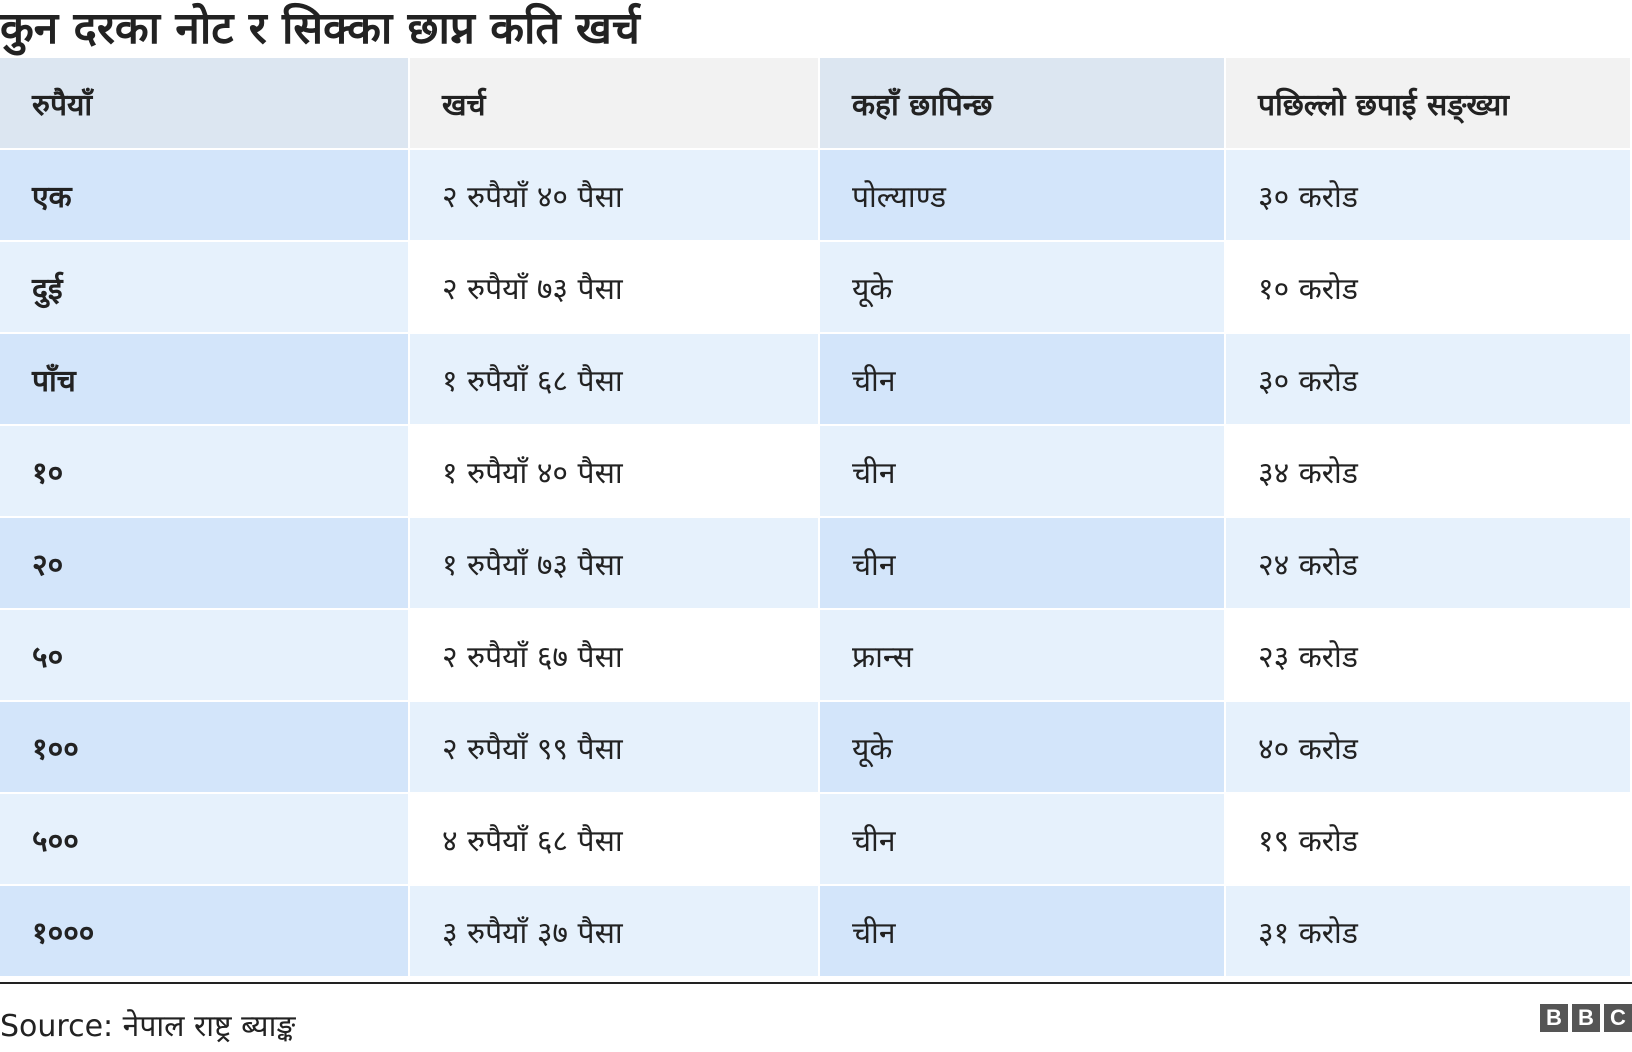 The height and width of the screenshot is (1052, 1632). I want to click on cost-cell: १ रुपैयाँ ७३ पैसा, so click(614, 563).